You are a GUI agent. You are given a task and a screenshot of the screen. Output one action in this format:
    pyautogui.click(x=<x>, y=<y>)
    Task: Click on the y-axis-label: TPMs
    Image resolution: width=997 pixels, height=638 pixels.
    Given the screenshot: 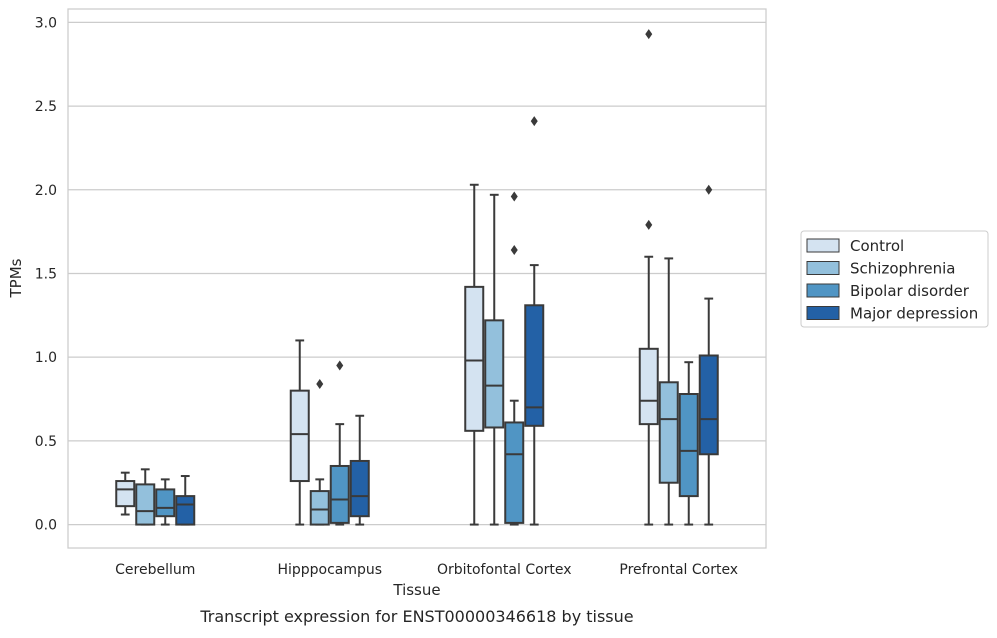 What is the action you would take?
    pyautogui.click(x=16, y=278)
    